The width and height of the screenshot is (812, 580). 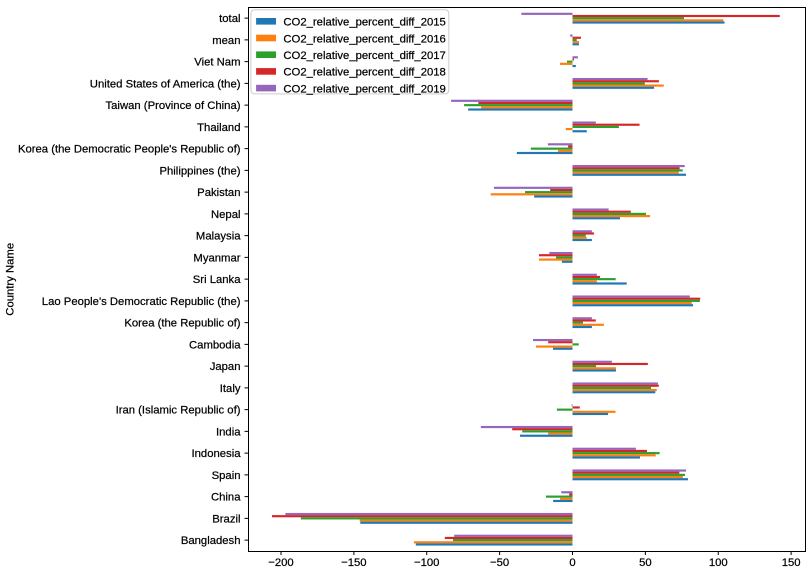 What do you see at coordinates (182, 324) in the screenshot?
I see `svg-text: Korea (the Republic of)` at bounding box center [182, 324].